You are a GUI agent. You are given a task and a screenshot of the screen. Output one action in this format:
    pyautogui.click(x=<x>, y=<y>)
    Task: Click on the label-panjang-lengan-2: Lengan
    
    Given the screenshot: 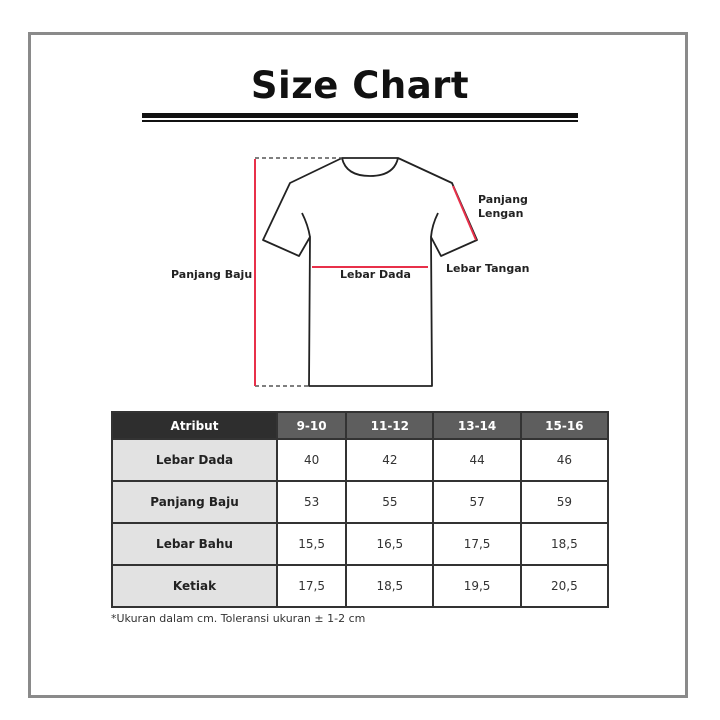 What is the action you would take?
    pyautogui.click(x=501, y=213)
    